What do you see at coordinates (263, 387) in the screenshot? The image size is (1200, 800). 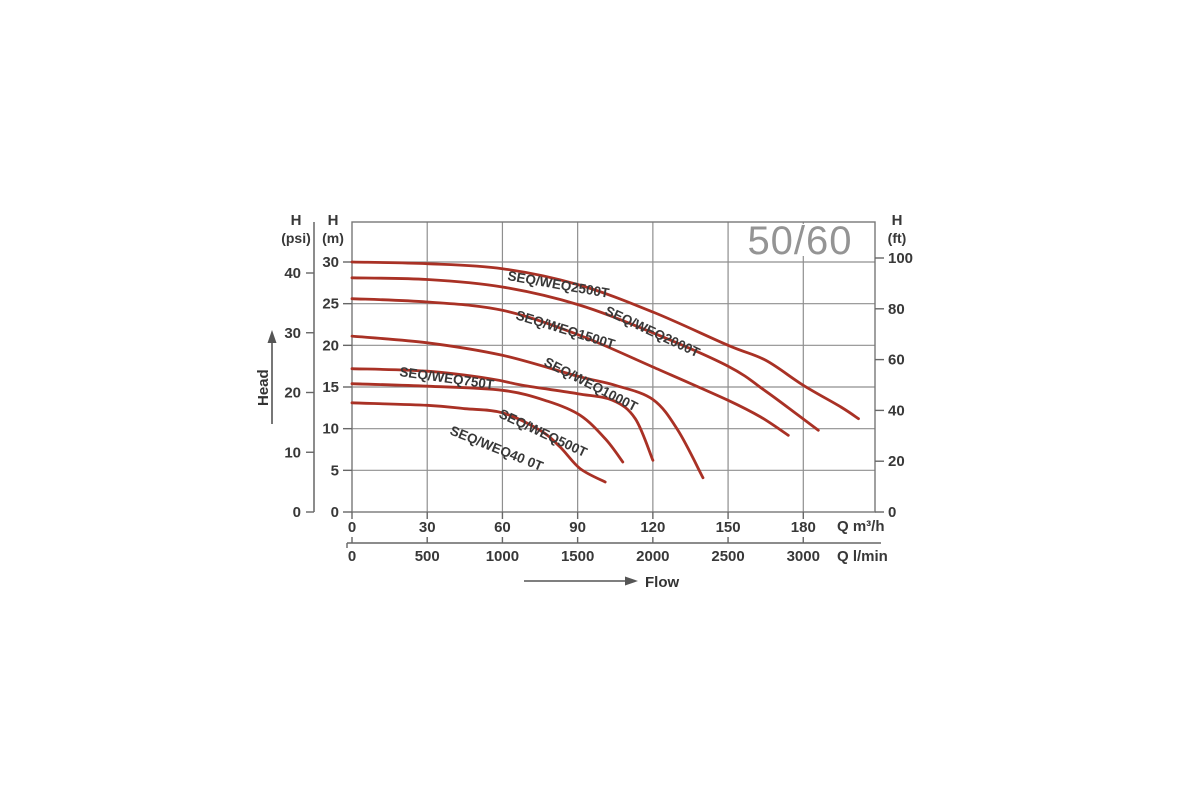 I see `head-arrow-label: Head` at bounding box center [263, 387].